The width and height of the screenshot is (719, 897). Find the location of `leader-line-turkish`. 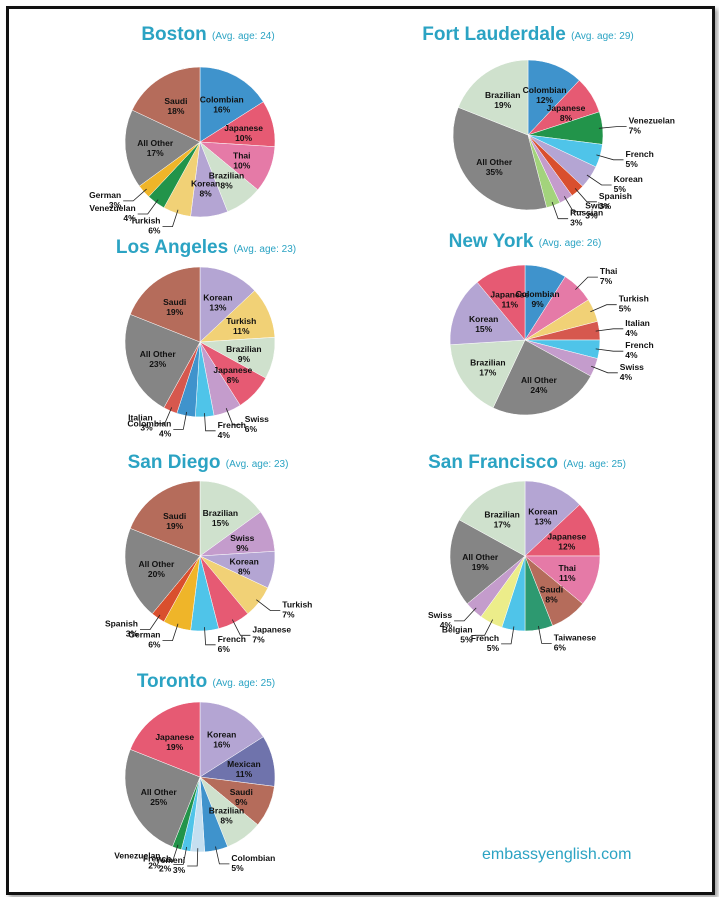

leader-line-turkish is located at coordinates (170, 218).